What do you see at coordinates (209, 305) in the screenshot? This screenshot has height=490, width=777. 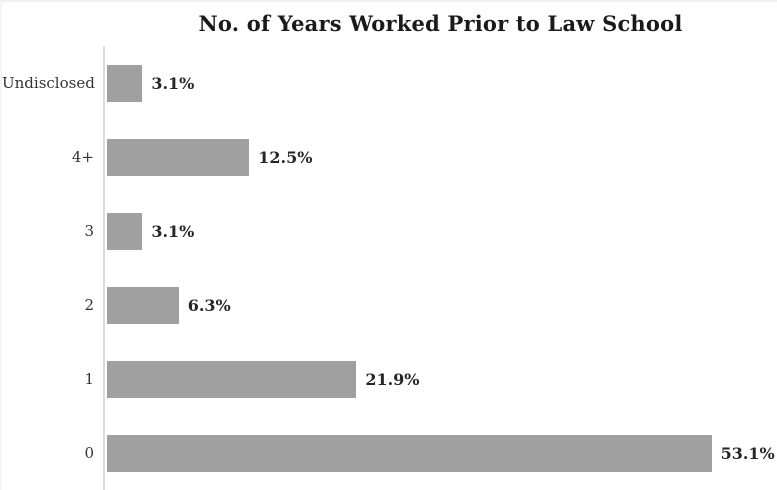 I see `value-label: 6.3%` at bounding box center [209, 305].